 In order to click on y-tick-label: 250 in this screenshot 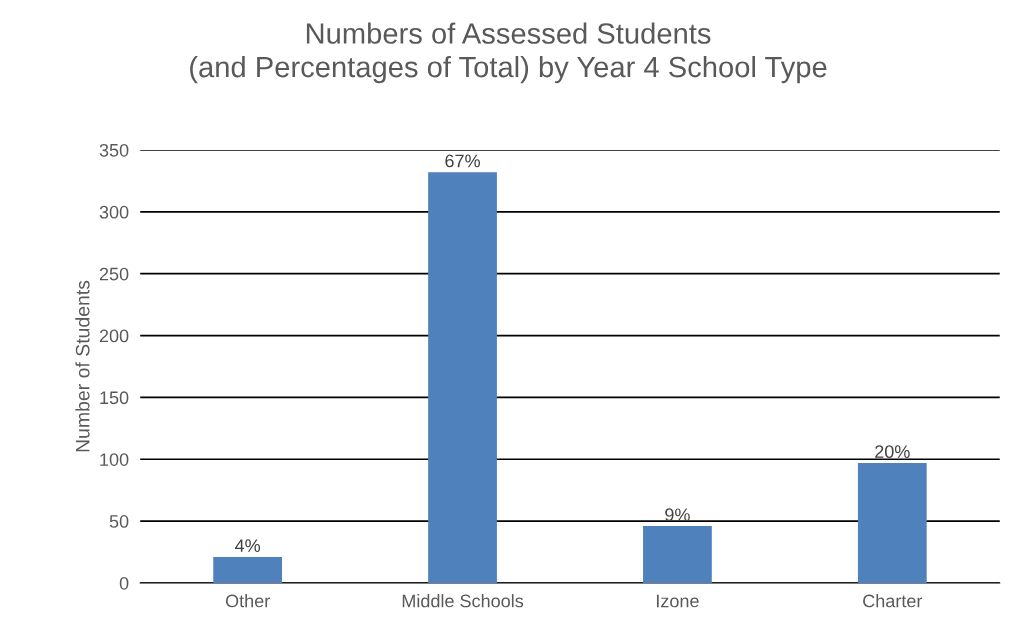, I will do `click(114, 274)`.